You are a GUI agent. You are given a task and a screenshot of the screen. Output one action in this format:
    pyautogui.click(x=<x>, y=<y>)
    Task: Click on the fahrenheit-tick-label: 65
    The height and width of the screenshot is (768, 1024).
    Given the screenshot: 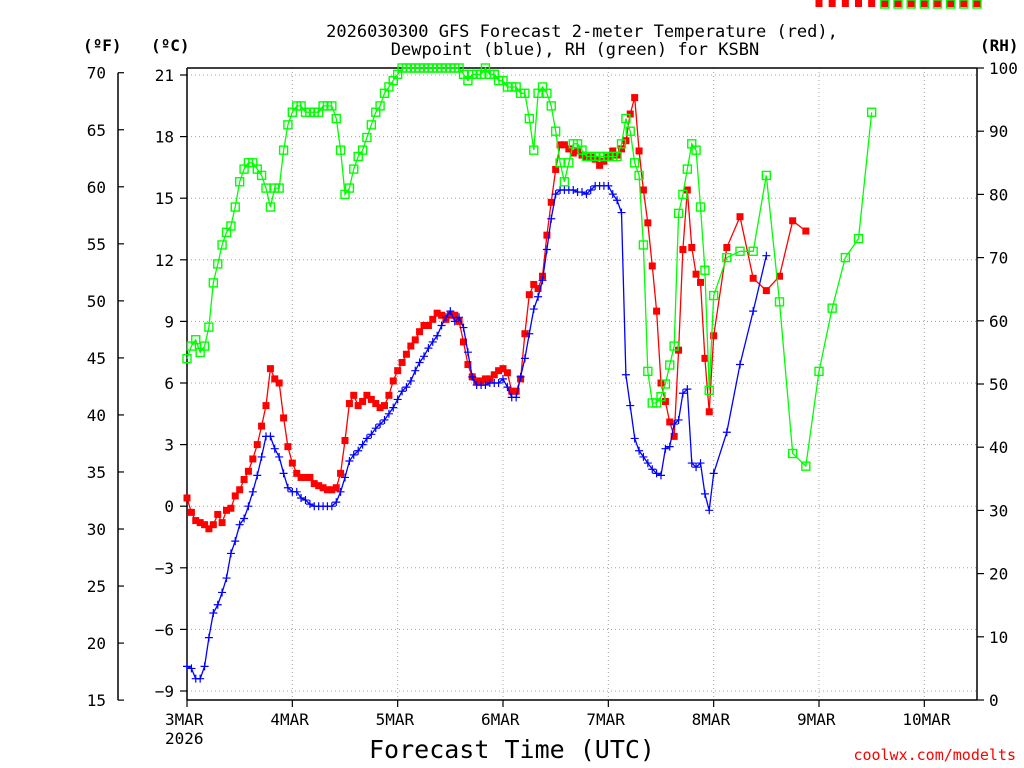 What is the action you would take?
    pyautogui.click(x=96, y=130)
    